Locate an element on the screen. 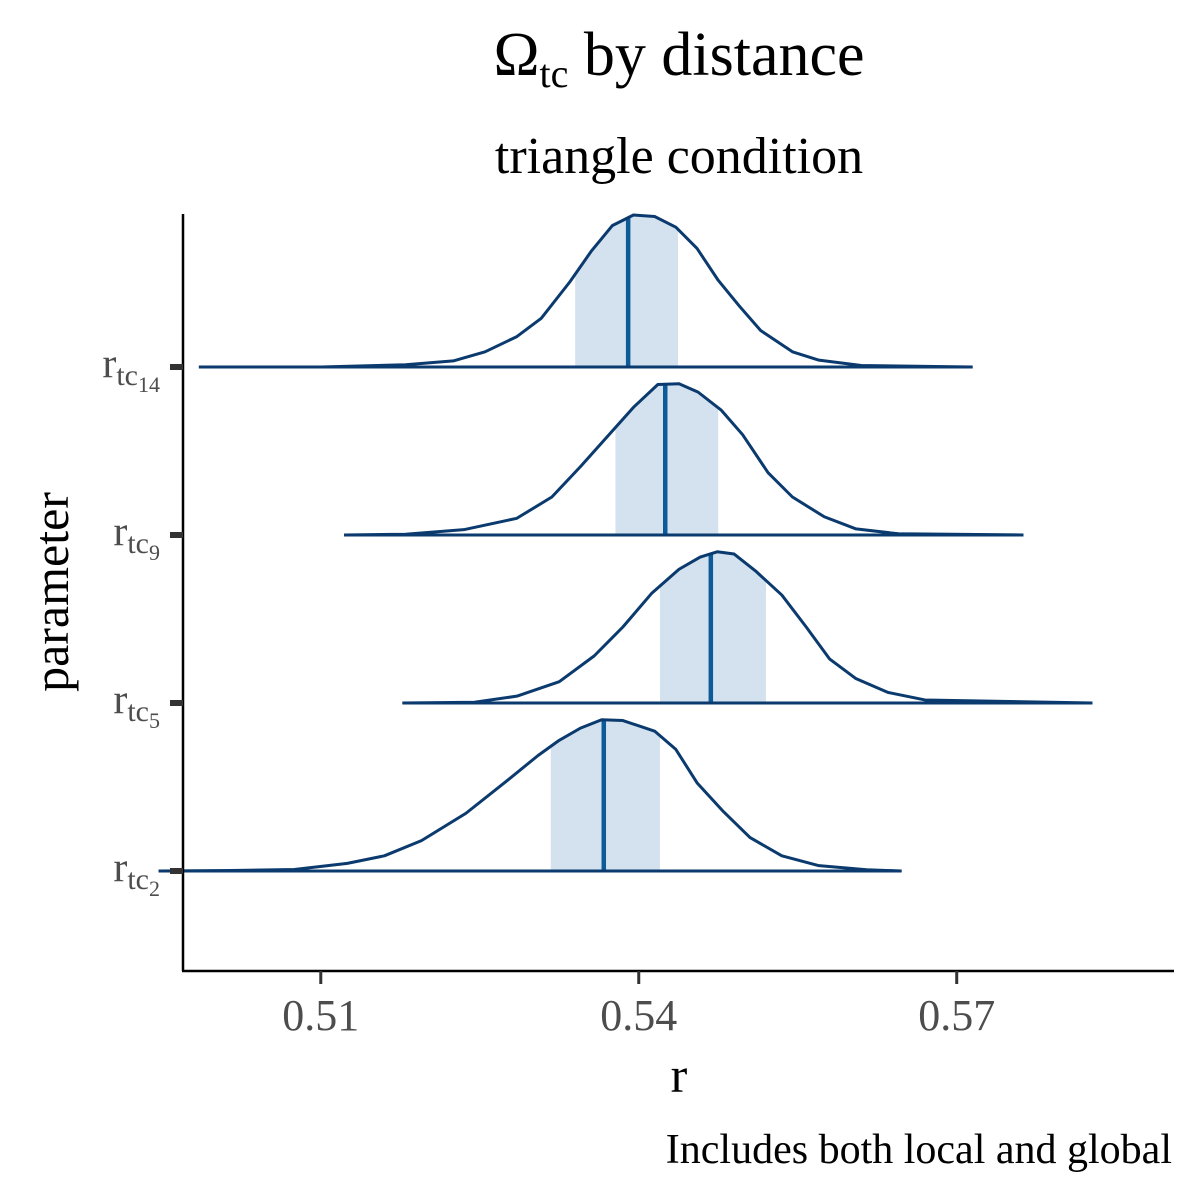 The width and height of the screenshot is (1200, 1200). y-tick-label: rtc5 is located at coordinates (136, 705).